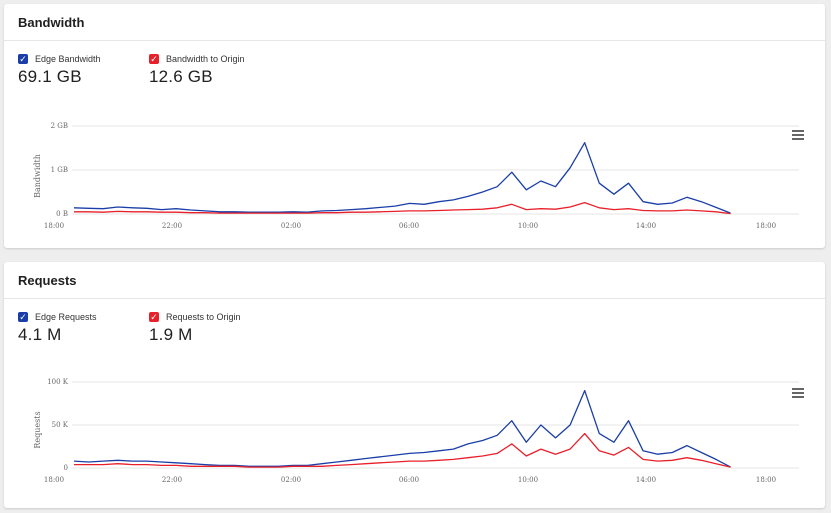  I want to click on y-tick-label: 50 K, so click(60, 425).